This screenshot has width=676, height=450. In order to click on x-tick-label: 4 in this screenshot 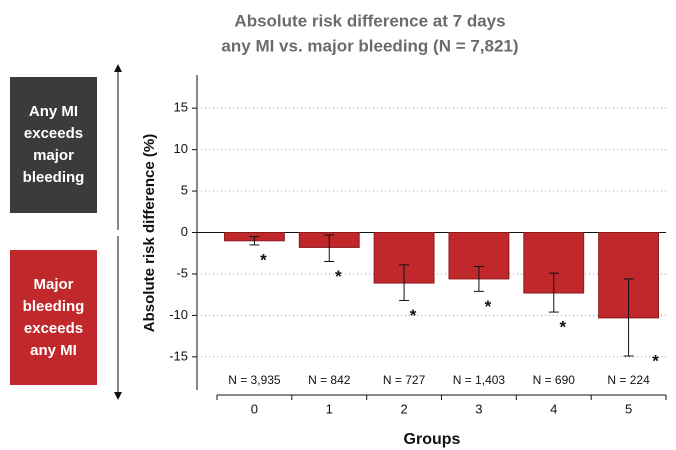, I will do `click(553, 408)`.